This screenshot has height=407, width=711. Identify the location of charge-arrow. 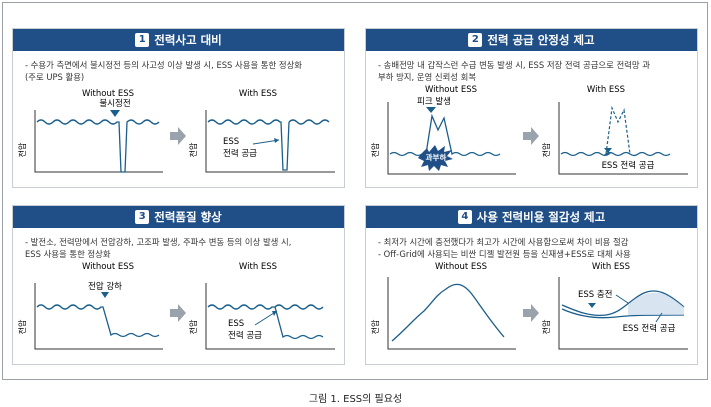
(622, 299).